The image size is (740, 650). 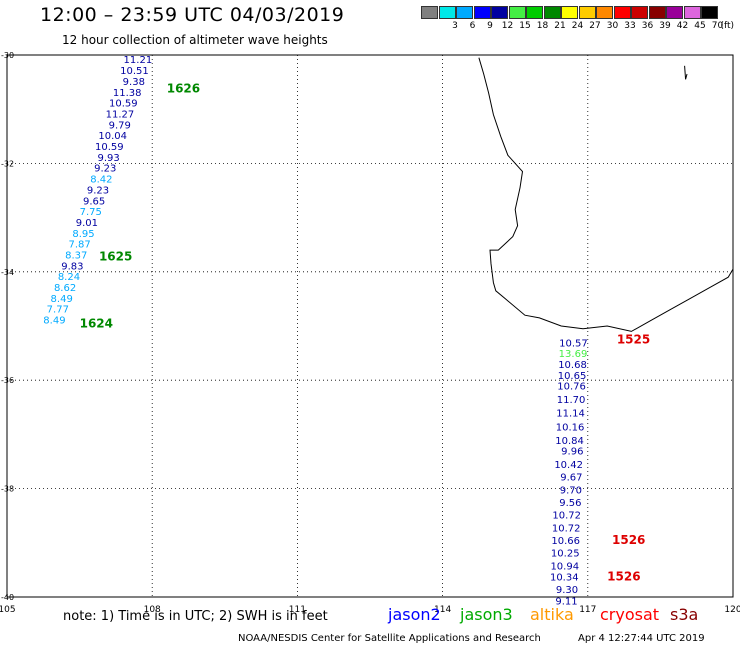 I want to click on wave-height-value: 10.66, so click(x=565, y=541).